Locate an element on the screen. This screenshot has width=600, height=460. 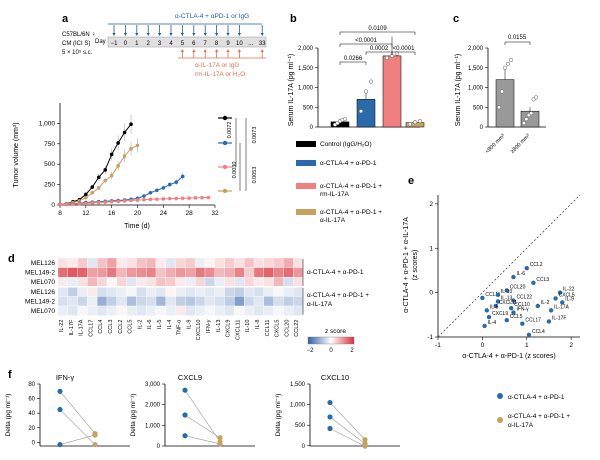
a-pvalue-text: 0.0053 is located at coordinates (255, 175).